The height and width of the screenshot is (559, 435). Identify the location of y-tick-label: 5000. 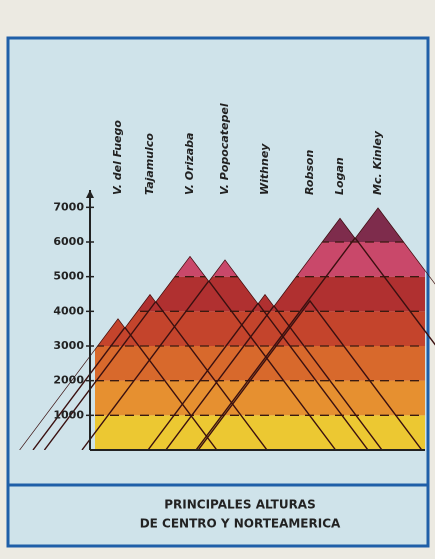
(68, 276).